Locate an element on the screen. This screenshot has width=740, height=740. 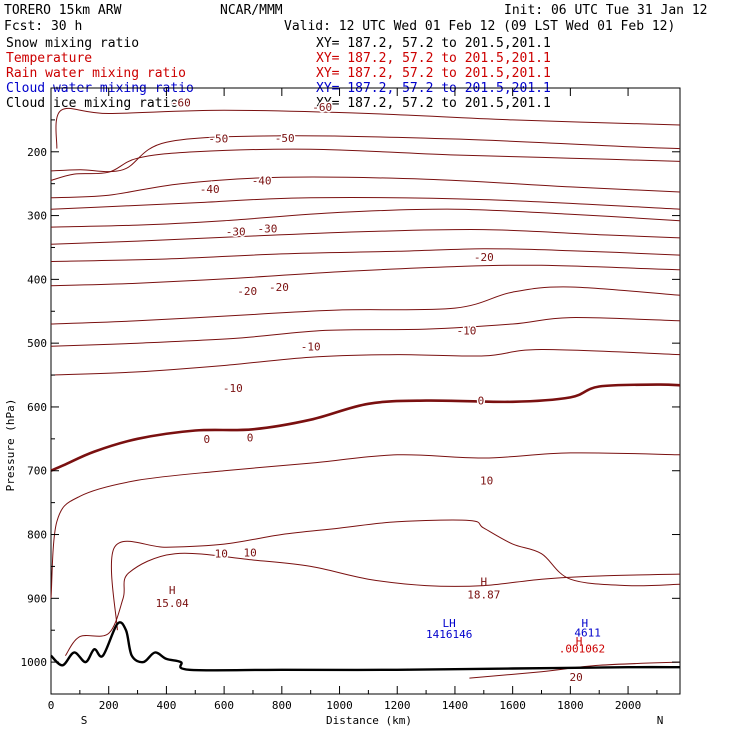
header-fcst: Fcst: 30 h is located at coordinates (43, 26).